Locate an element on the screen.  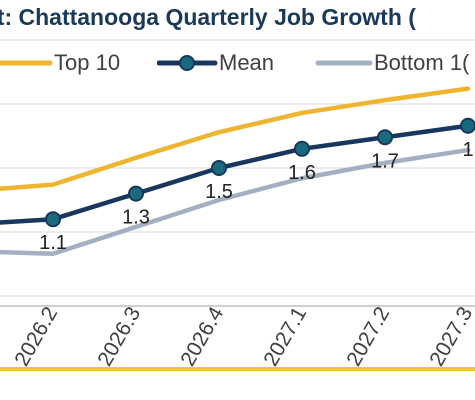
chart-title: st: Chattanooga Quarterly Job Growth ( is located at coordinates (208, 17).